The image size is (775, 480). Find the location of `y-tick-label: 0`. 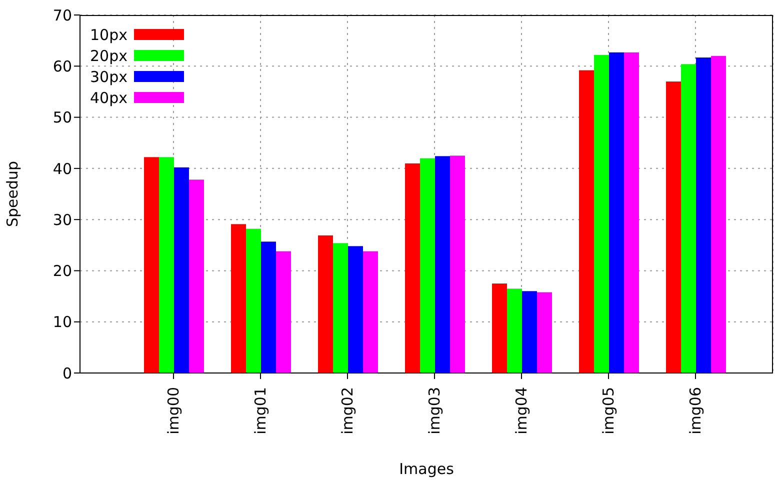

y-tick-label: 0 is located at coordinates (67, 373).